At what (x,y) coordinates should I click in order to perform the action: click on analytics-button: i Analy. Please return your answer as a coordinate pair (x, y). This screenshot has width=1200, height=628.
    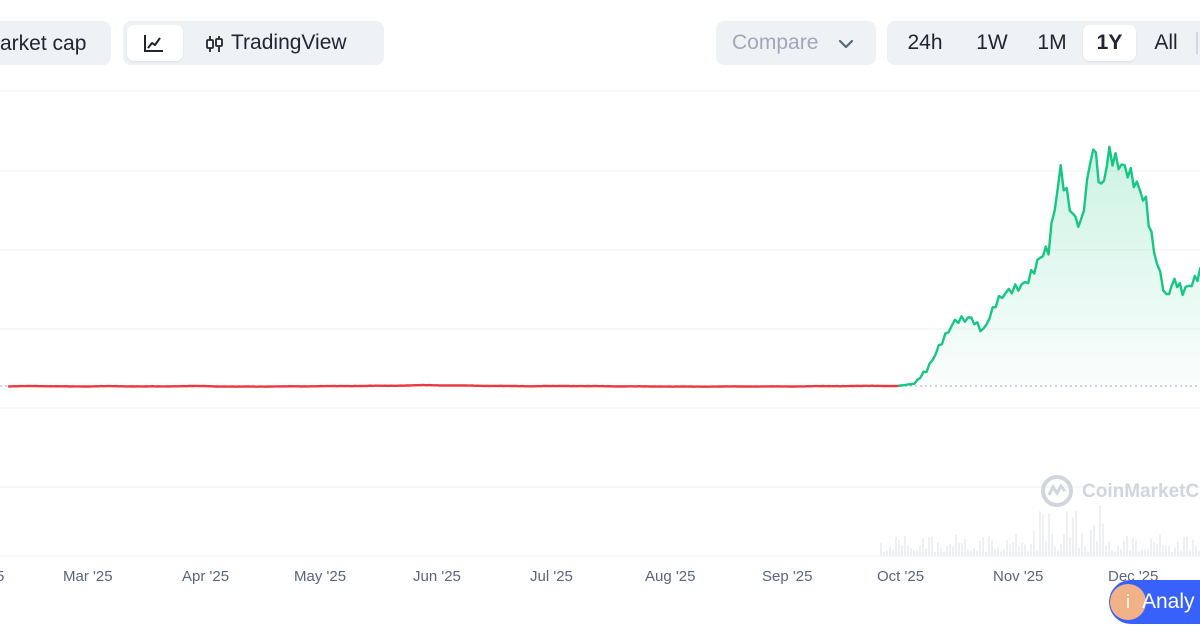
    Looking at the image, I should click on (1154, 602).